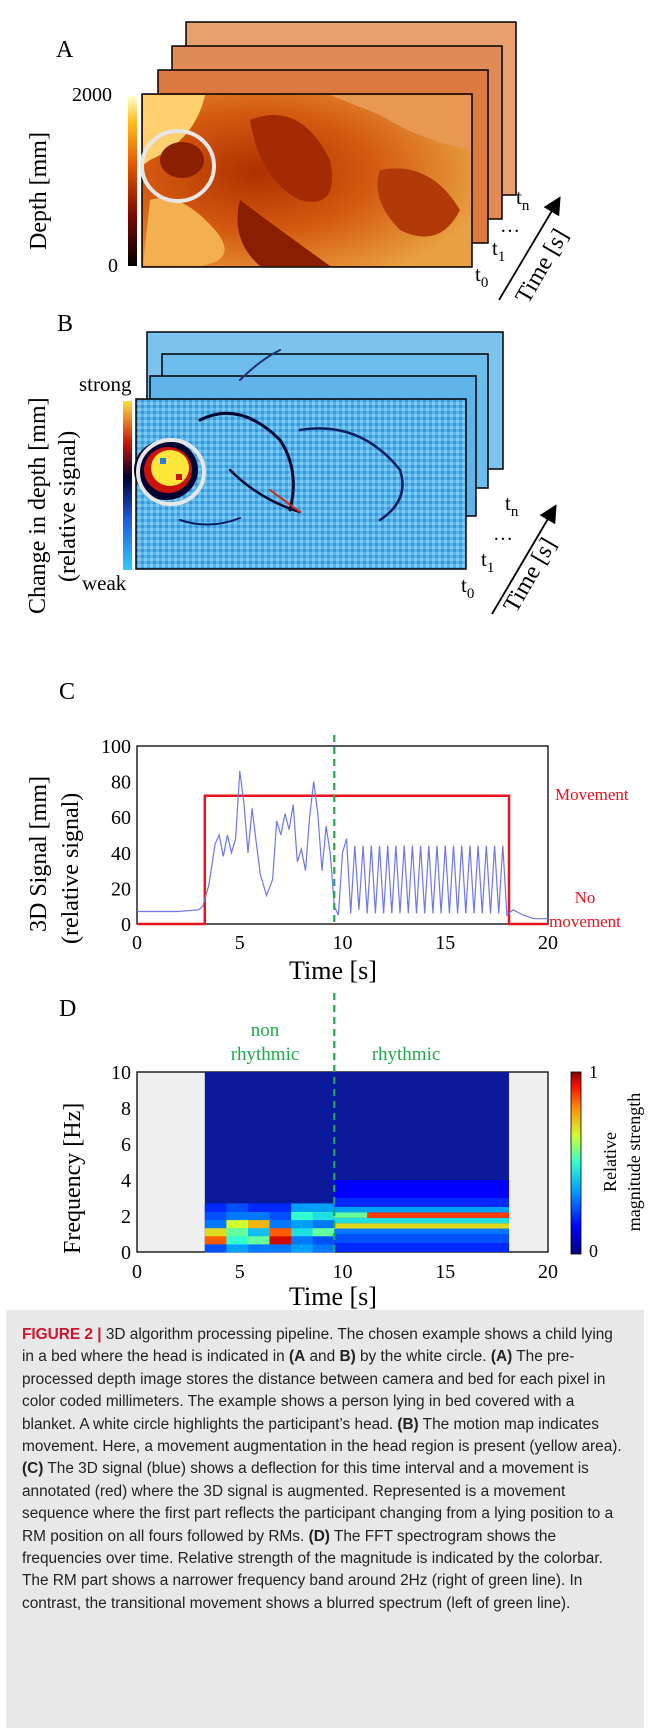 The width and height of the screenshot is (651, 1733). What do you see at coordinates (65, 50) in the screenshot?
I see `panel-a-letter: A` at bounding box center [65, 50].